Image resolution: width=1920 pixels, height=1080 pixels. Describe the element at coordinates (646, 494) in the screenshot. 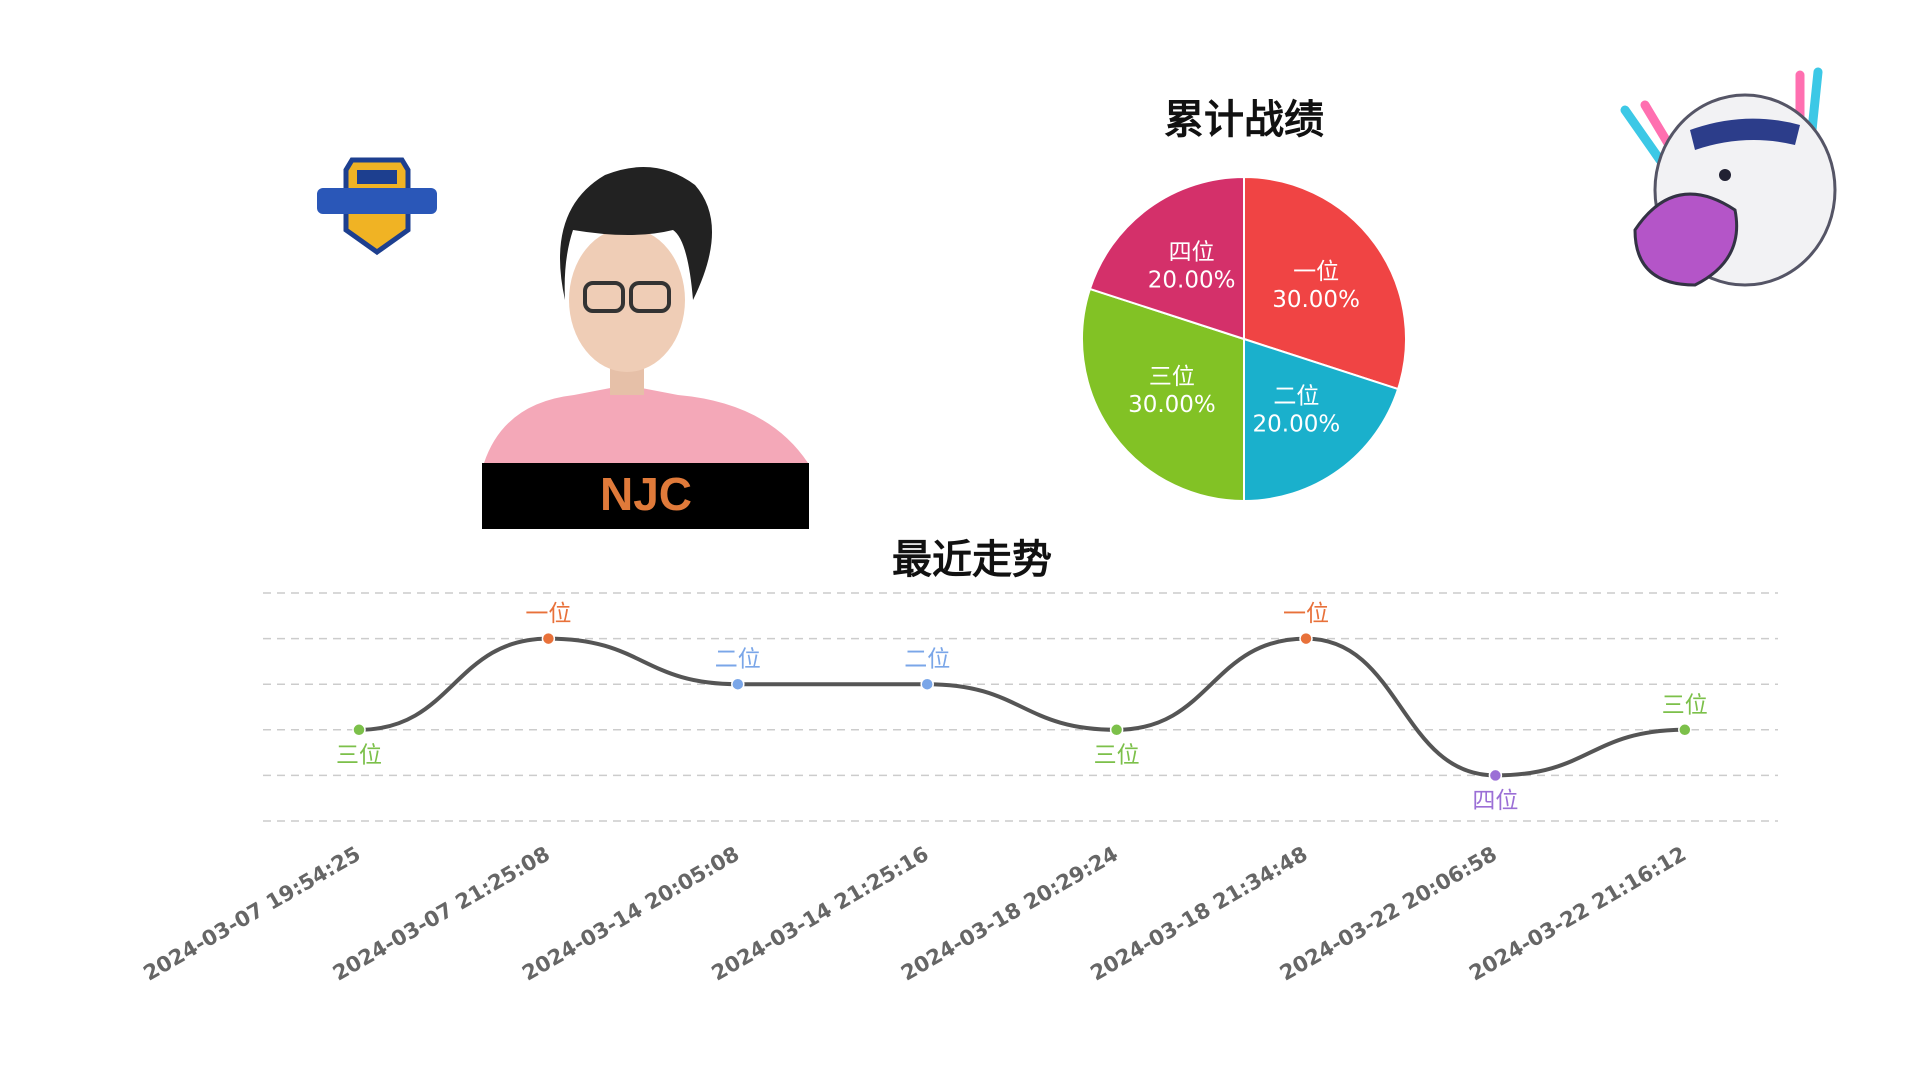

I see `player-name: NJC` at that location.